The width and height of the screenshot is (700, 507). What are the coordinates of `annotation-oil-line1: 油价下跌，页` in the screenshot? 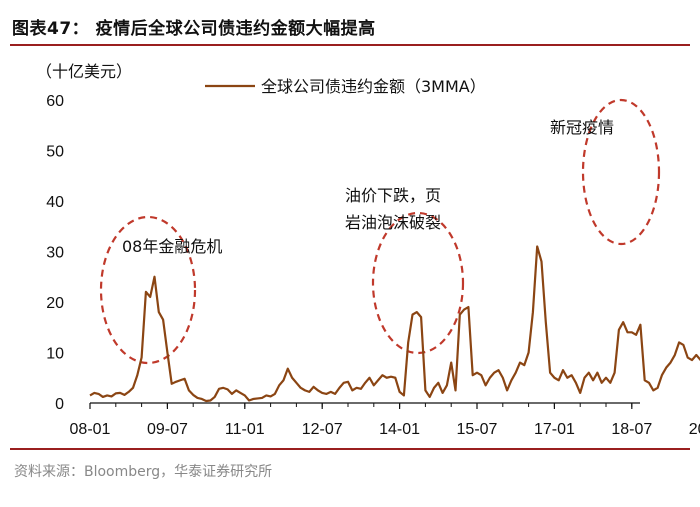 It's located at (393, 195).